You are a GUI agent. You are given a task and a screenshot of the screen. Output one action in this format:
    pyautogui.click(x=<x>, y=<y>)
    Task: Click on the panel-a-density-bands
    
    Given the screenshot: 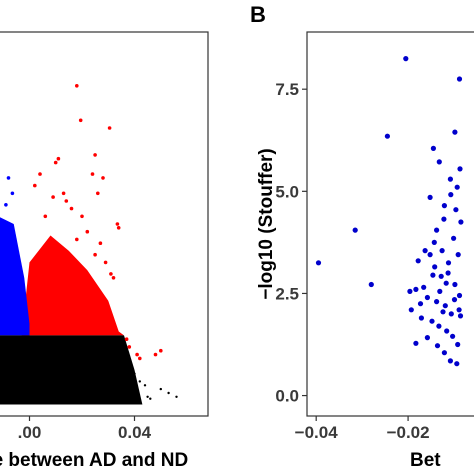 What is the action you would take?
    pyautogui.click(x=71, y=311)
    